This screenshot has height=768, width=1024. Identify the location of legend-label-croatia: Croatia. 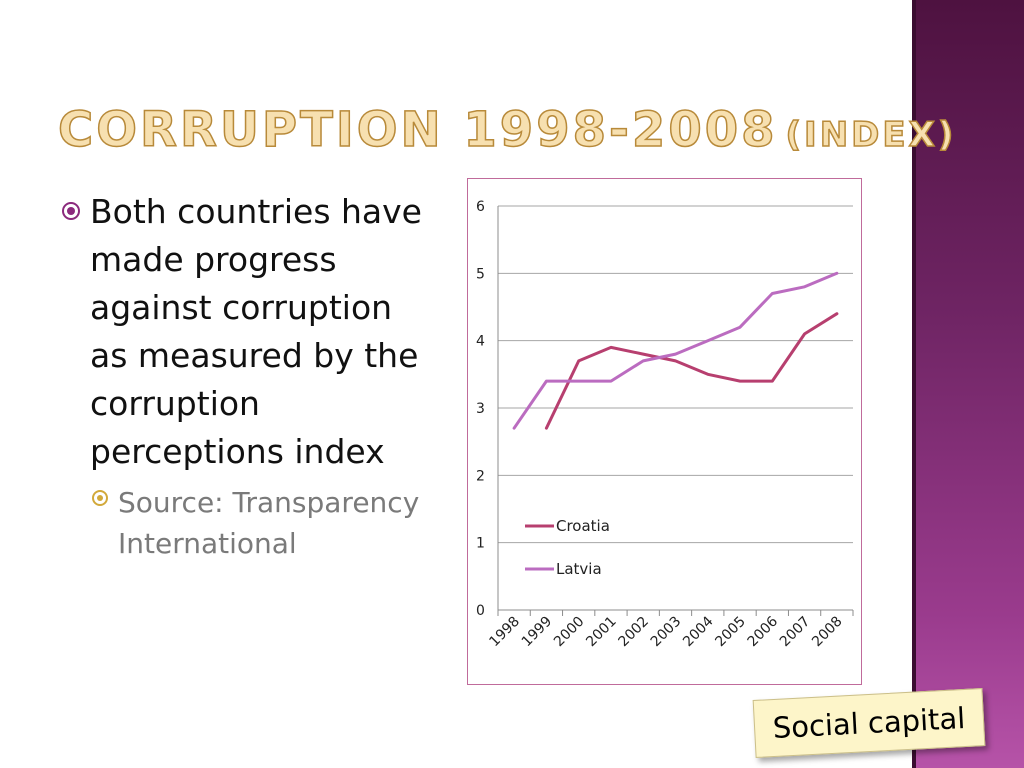
(583, 526).